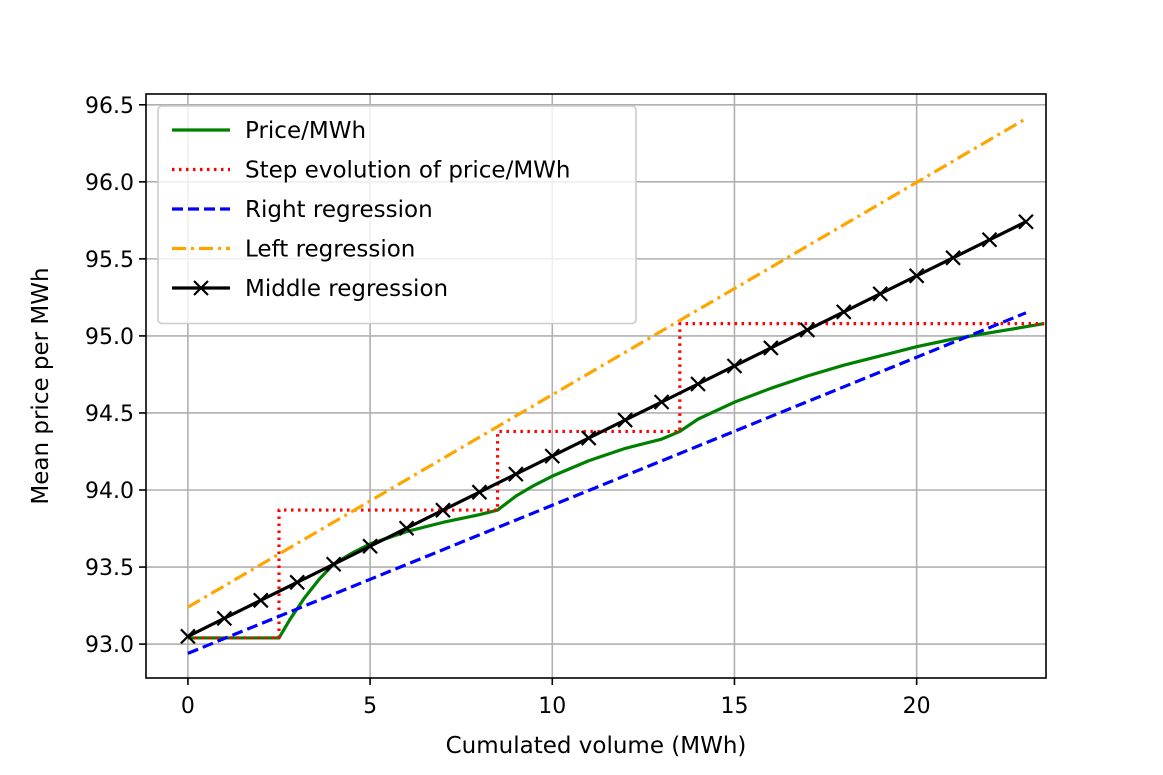 This screenshot has width=1163, height=775. What do you see at coordinates (109, 568) in the screenshot?
I see `y-tick-label: 93.5` at bounding box center [109, 568].